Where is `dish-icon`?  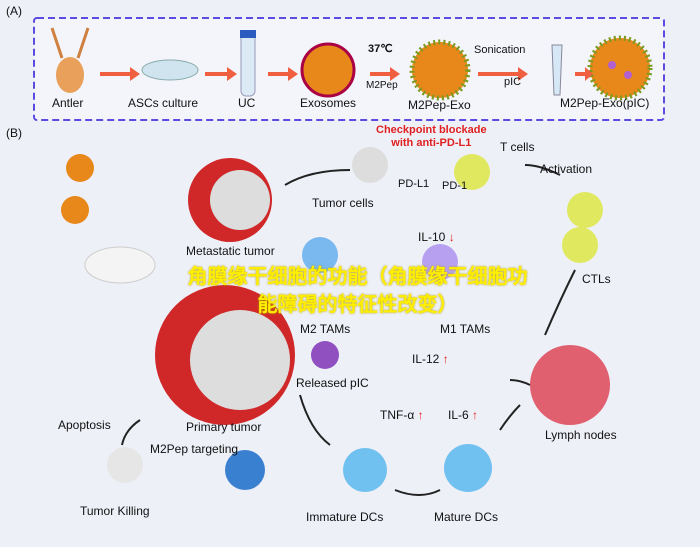
dish-icon is located at coordinates (170, 70).